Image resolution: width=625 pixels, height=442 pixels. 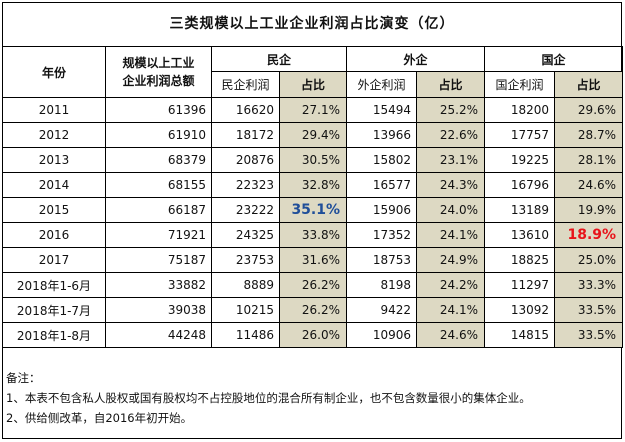 I want to click on header-foreign-group: 外企, so click(x=416, y=59).